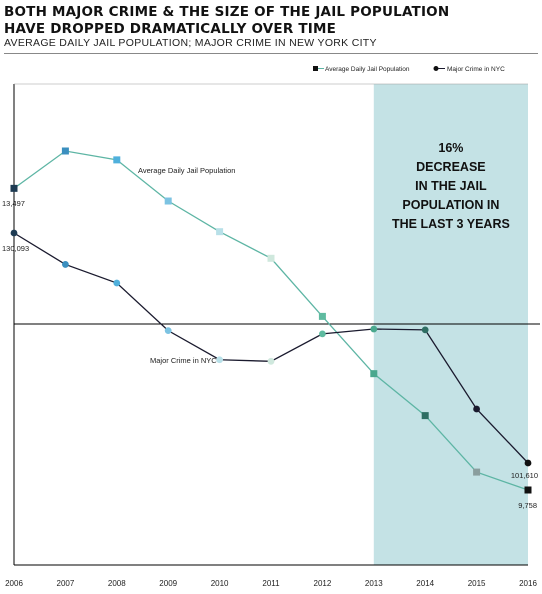 Image resolution: width=542 pixels, height=594 pixels. What do you see at coordinates (476, 69) in the screenshot?
I see `legend-label-crime: Major Crime in NYC` at bounding box center [476, 69].